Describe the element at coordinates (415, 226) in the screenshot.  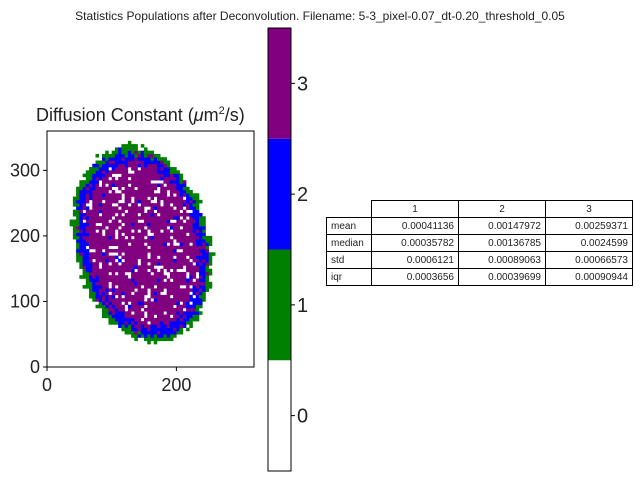
I see `table-cell: 0.00041136` at that location.